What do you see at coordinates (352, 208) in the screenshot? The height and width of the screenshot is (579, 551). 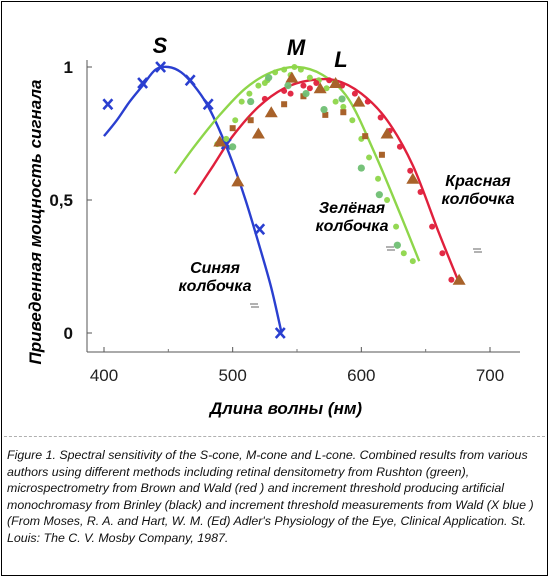 I see `series-label-line: Зелёная` at bounding box center [352, 208].